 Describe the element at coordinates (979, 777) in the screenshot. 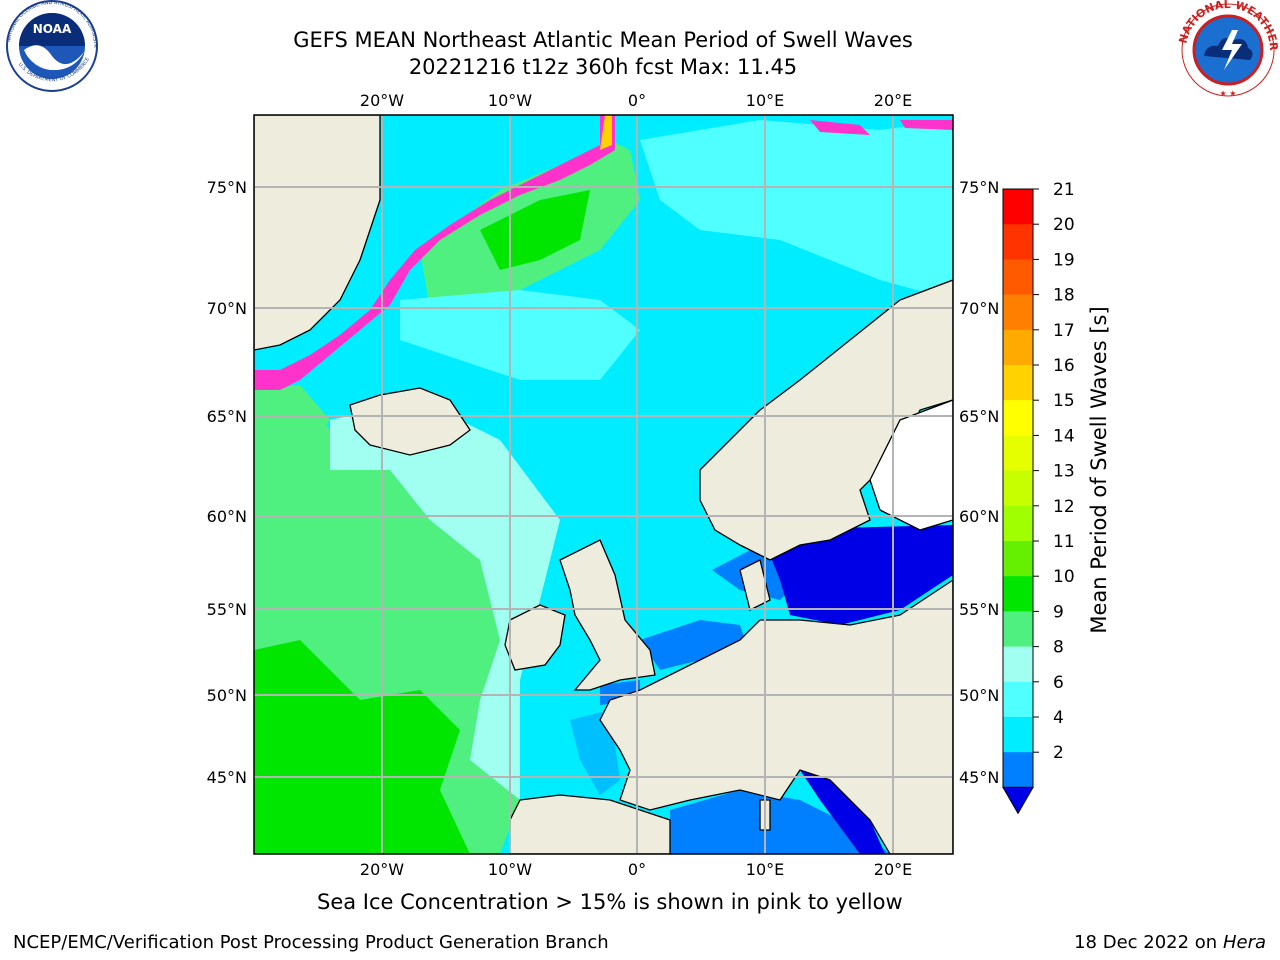

I see `lat-label-right: 45°N` at that location.